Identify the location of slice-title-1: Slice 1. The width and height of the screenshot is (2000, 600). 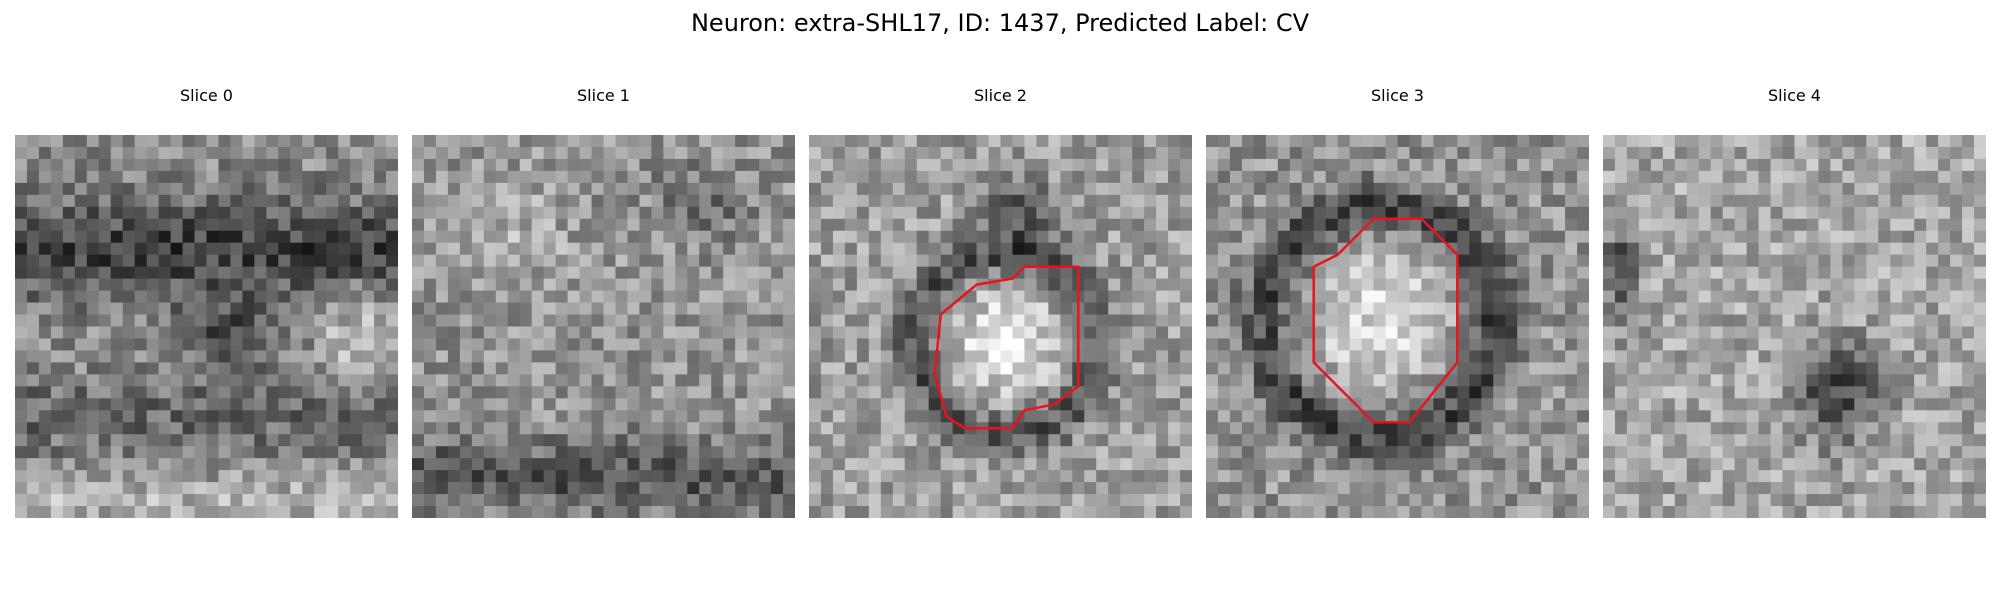
(603, 95).